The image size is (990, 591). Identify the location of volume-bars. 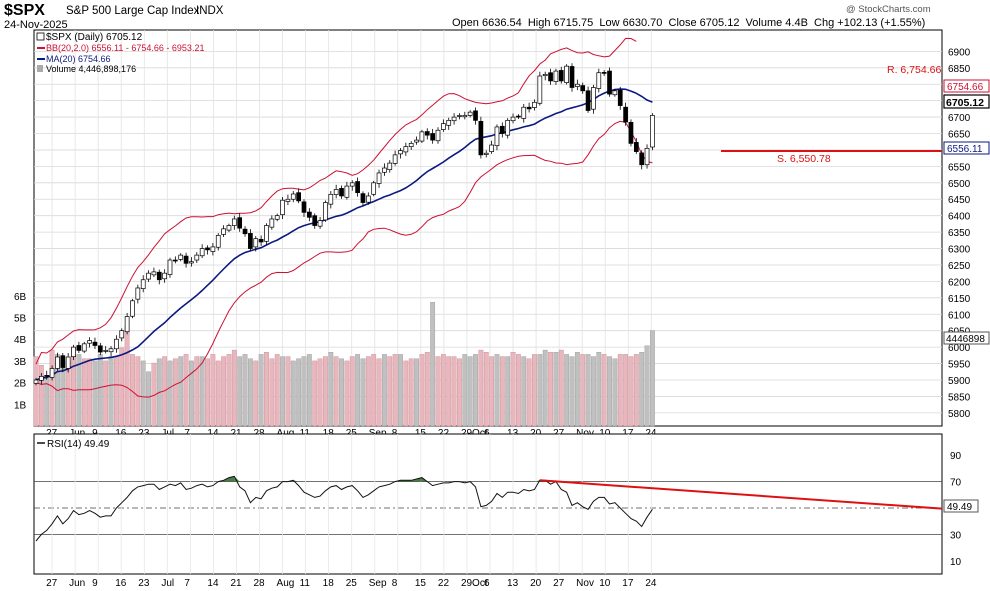
(344, 364).